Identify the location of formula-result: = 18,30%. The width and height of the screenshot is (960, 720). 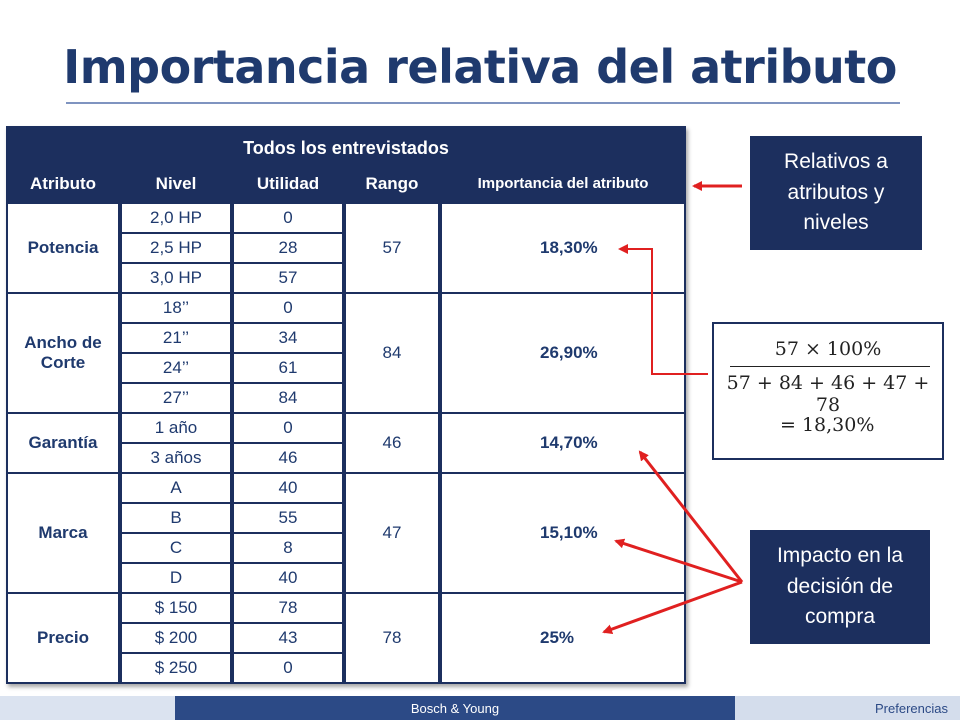
(827, 425).